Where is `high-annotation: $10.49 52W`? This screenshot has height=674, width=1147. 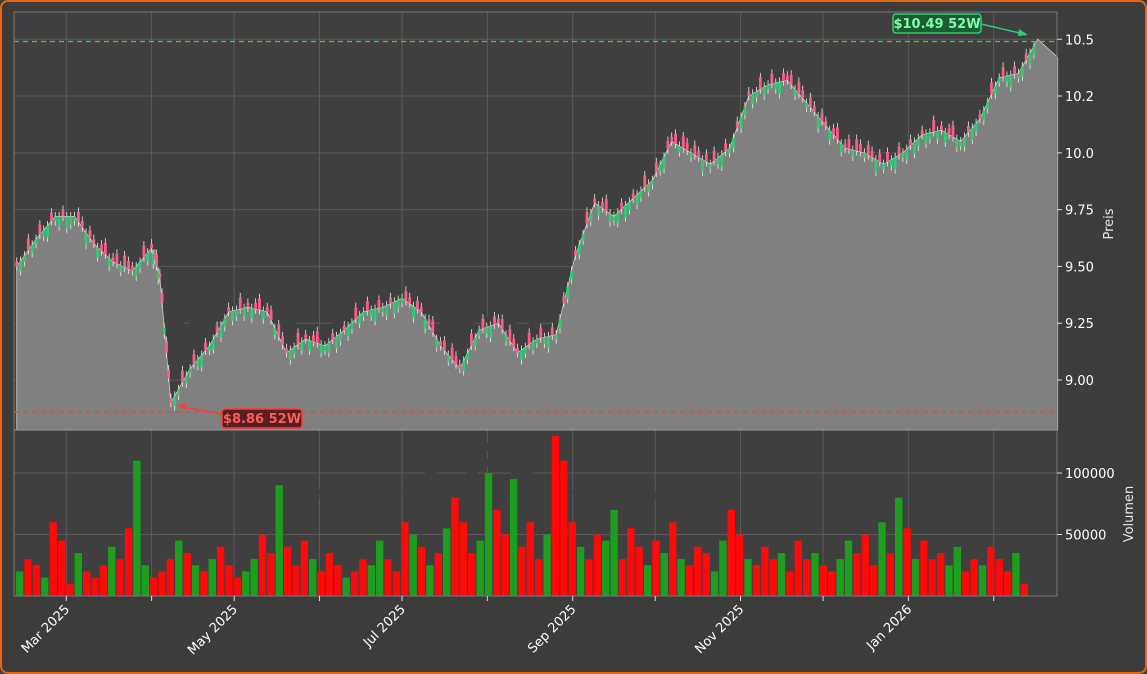
high-annotation: $10.49 52W is located at coordinates (960, 24).